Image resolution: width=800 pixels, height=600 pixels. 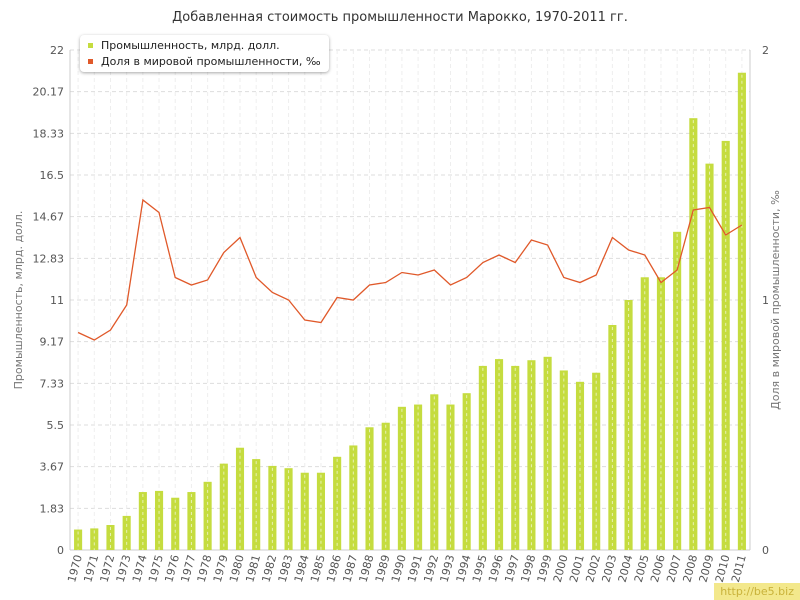 I want to click on legend-item-share: Доля в мировой промышленности, ‰, so click(x=204, y=61).